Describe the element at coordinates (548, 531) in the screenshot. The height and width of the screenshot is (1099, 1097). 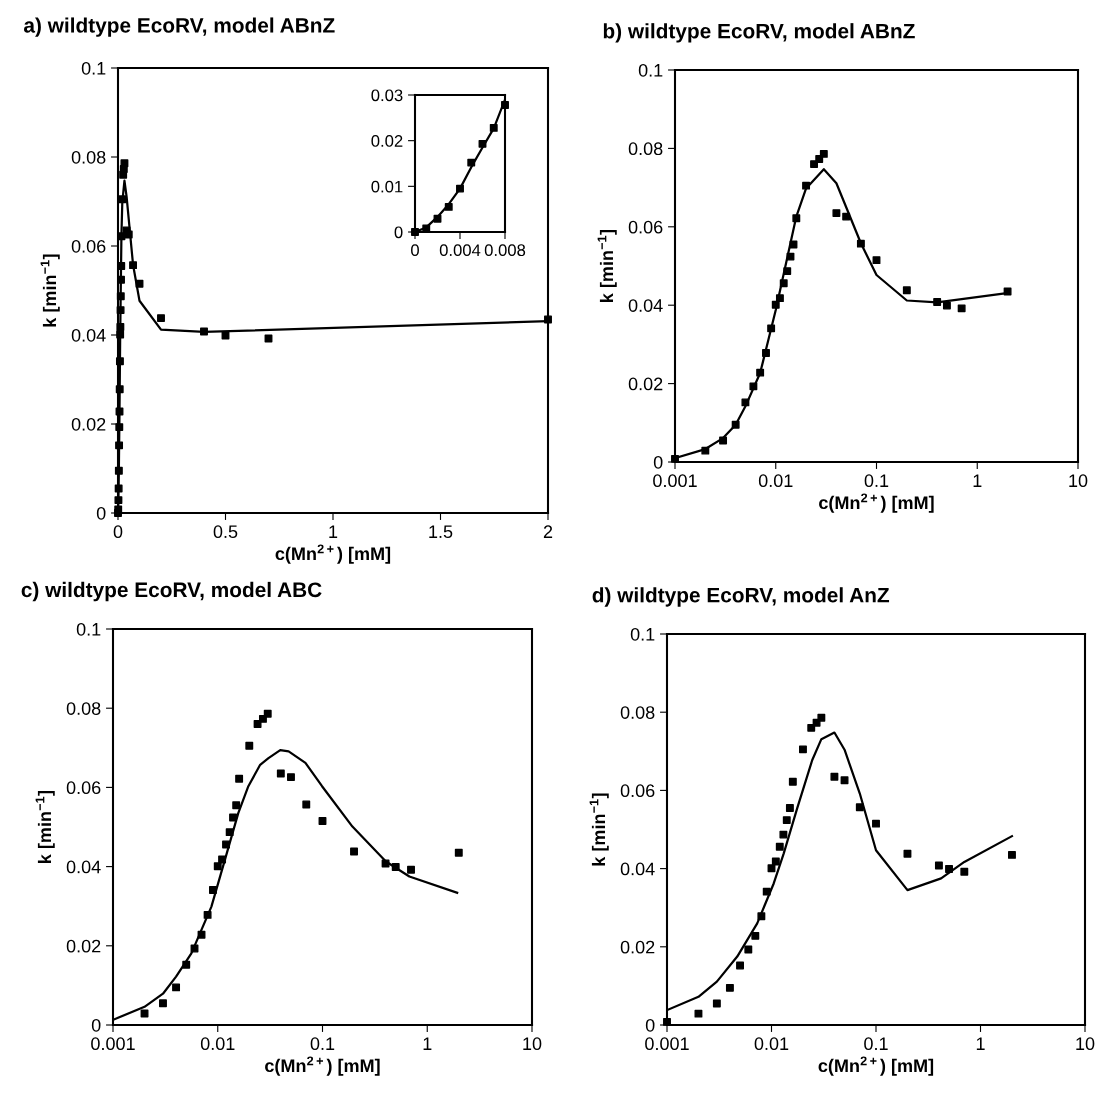
I see `x-tick-label: 2` at that location.